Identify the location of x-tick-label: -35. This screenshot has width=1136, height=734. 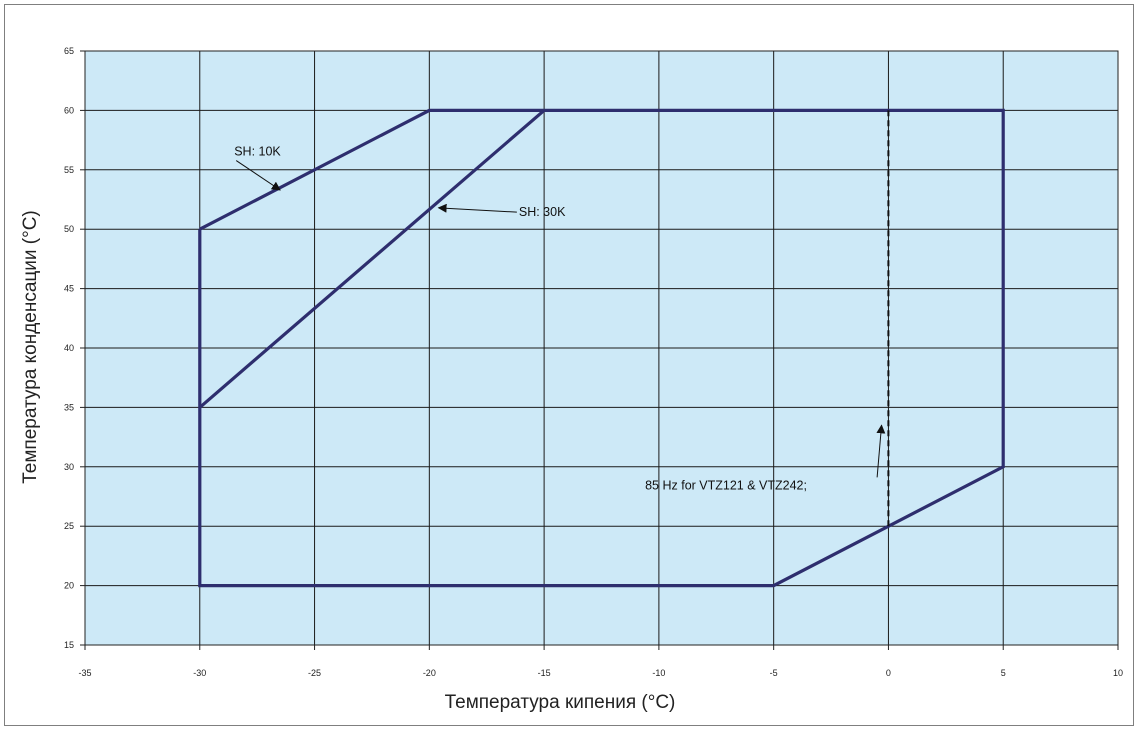
(84, 673).